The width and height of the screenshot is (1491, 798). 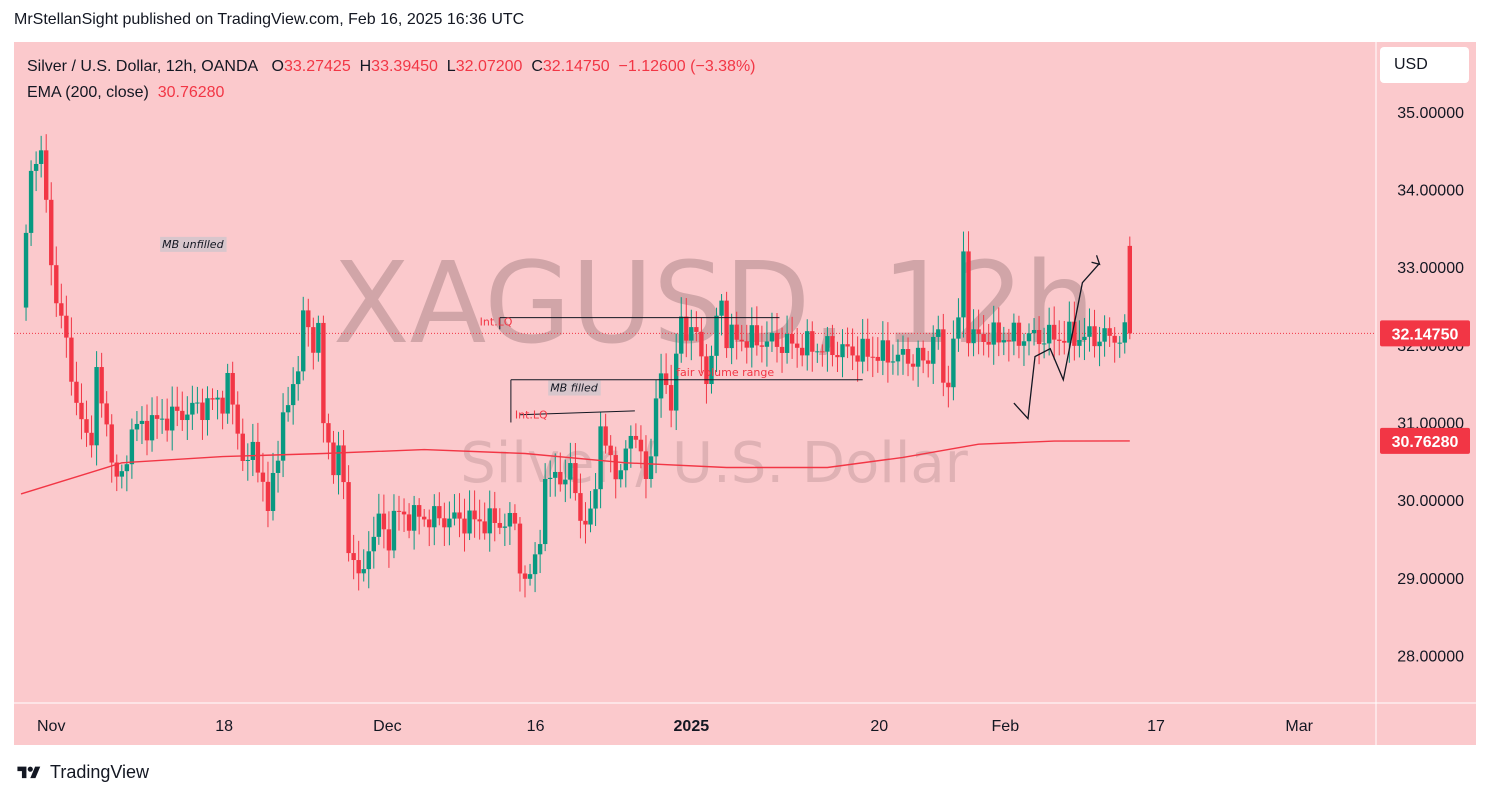 What do you see at coordinates (1430, 191) in the screenshot?
I see `price-tick-label: 34.00000` at bounding box center [1430, 191].